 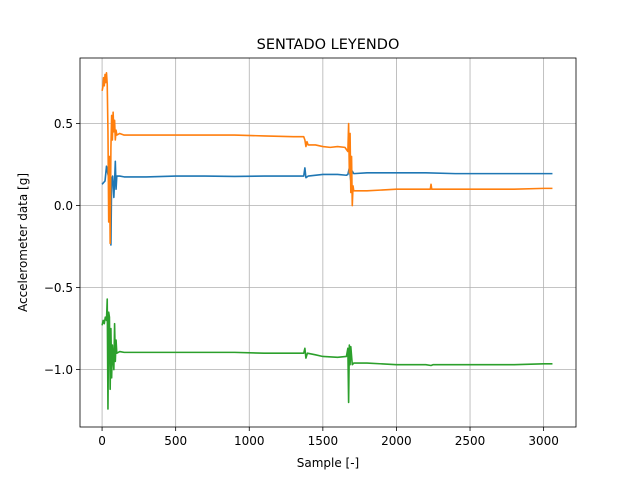 What do you see at coordinates (175, 441) in the screenshot?
I see `x-tick-label-1: 500` at bounding box center [175, 441].